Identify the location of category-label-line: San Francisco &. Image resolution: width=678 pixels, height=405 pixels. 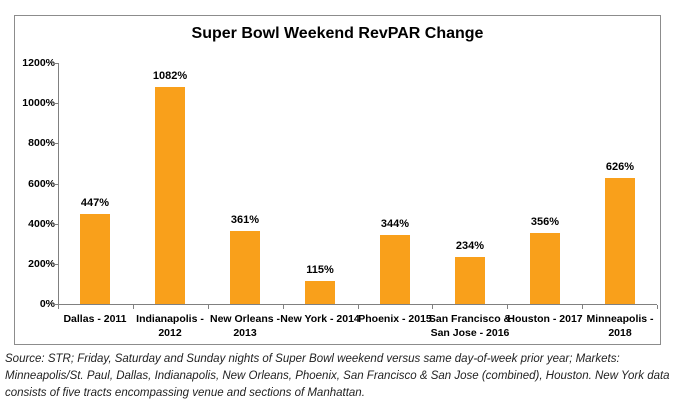
(470, 319).